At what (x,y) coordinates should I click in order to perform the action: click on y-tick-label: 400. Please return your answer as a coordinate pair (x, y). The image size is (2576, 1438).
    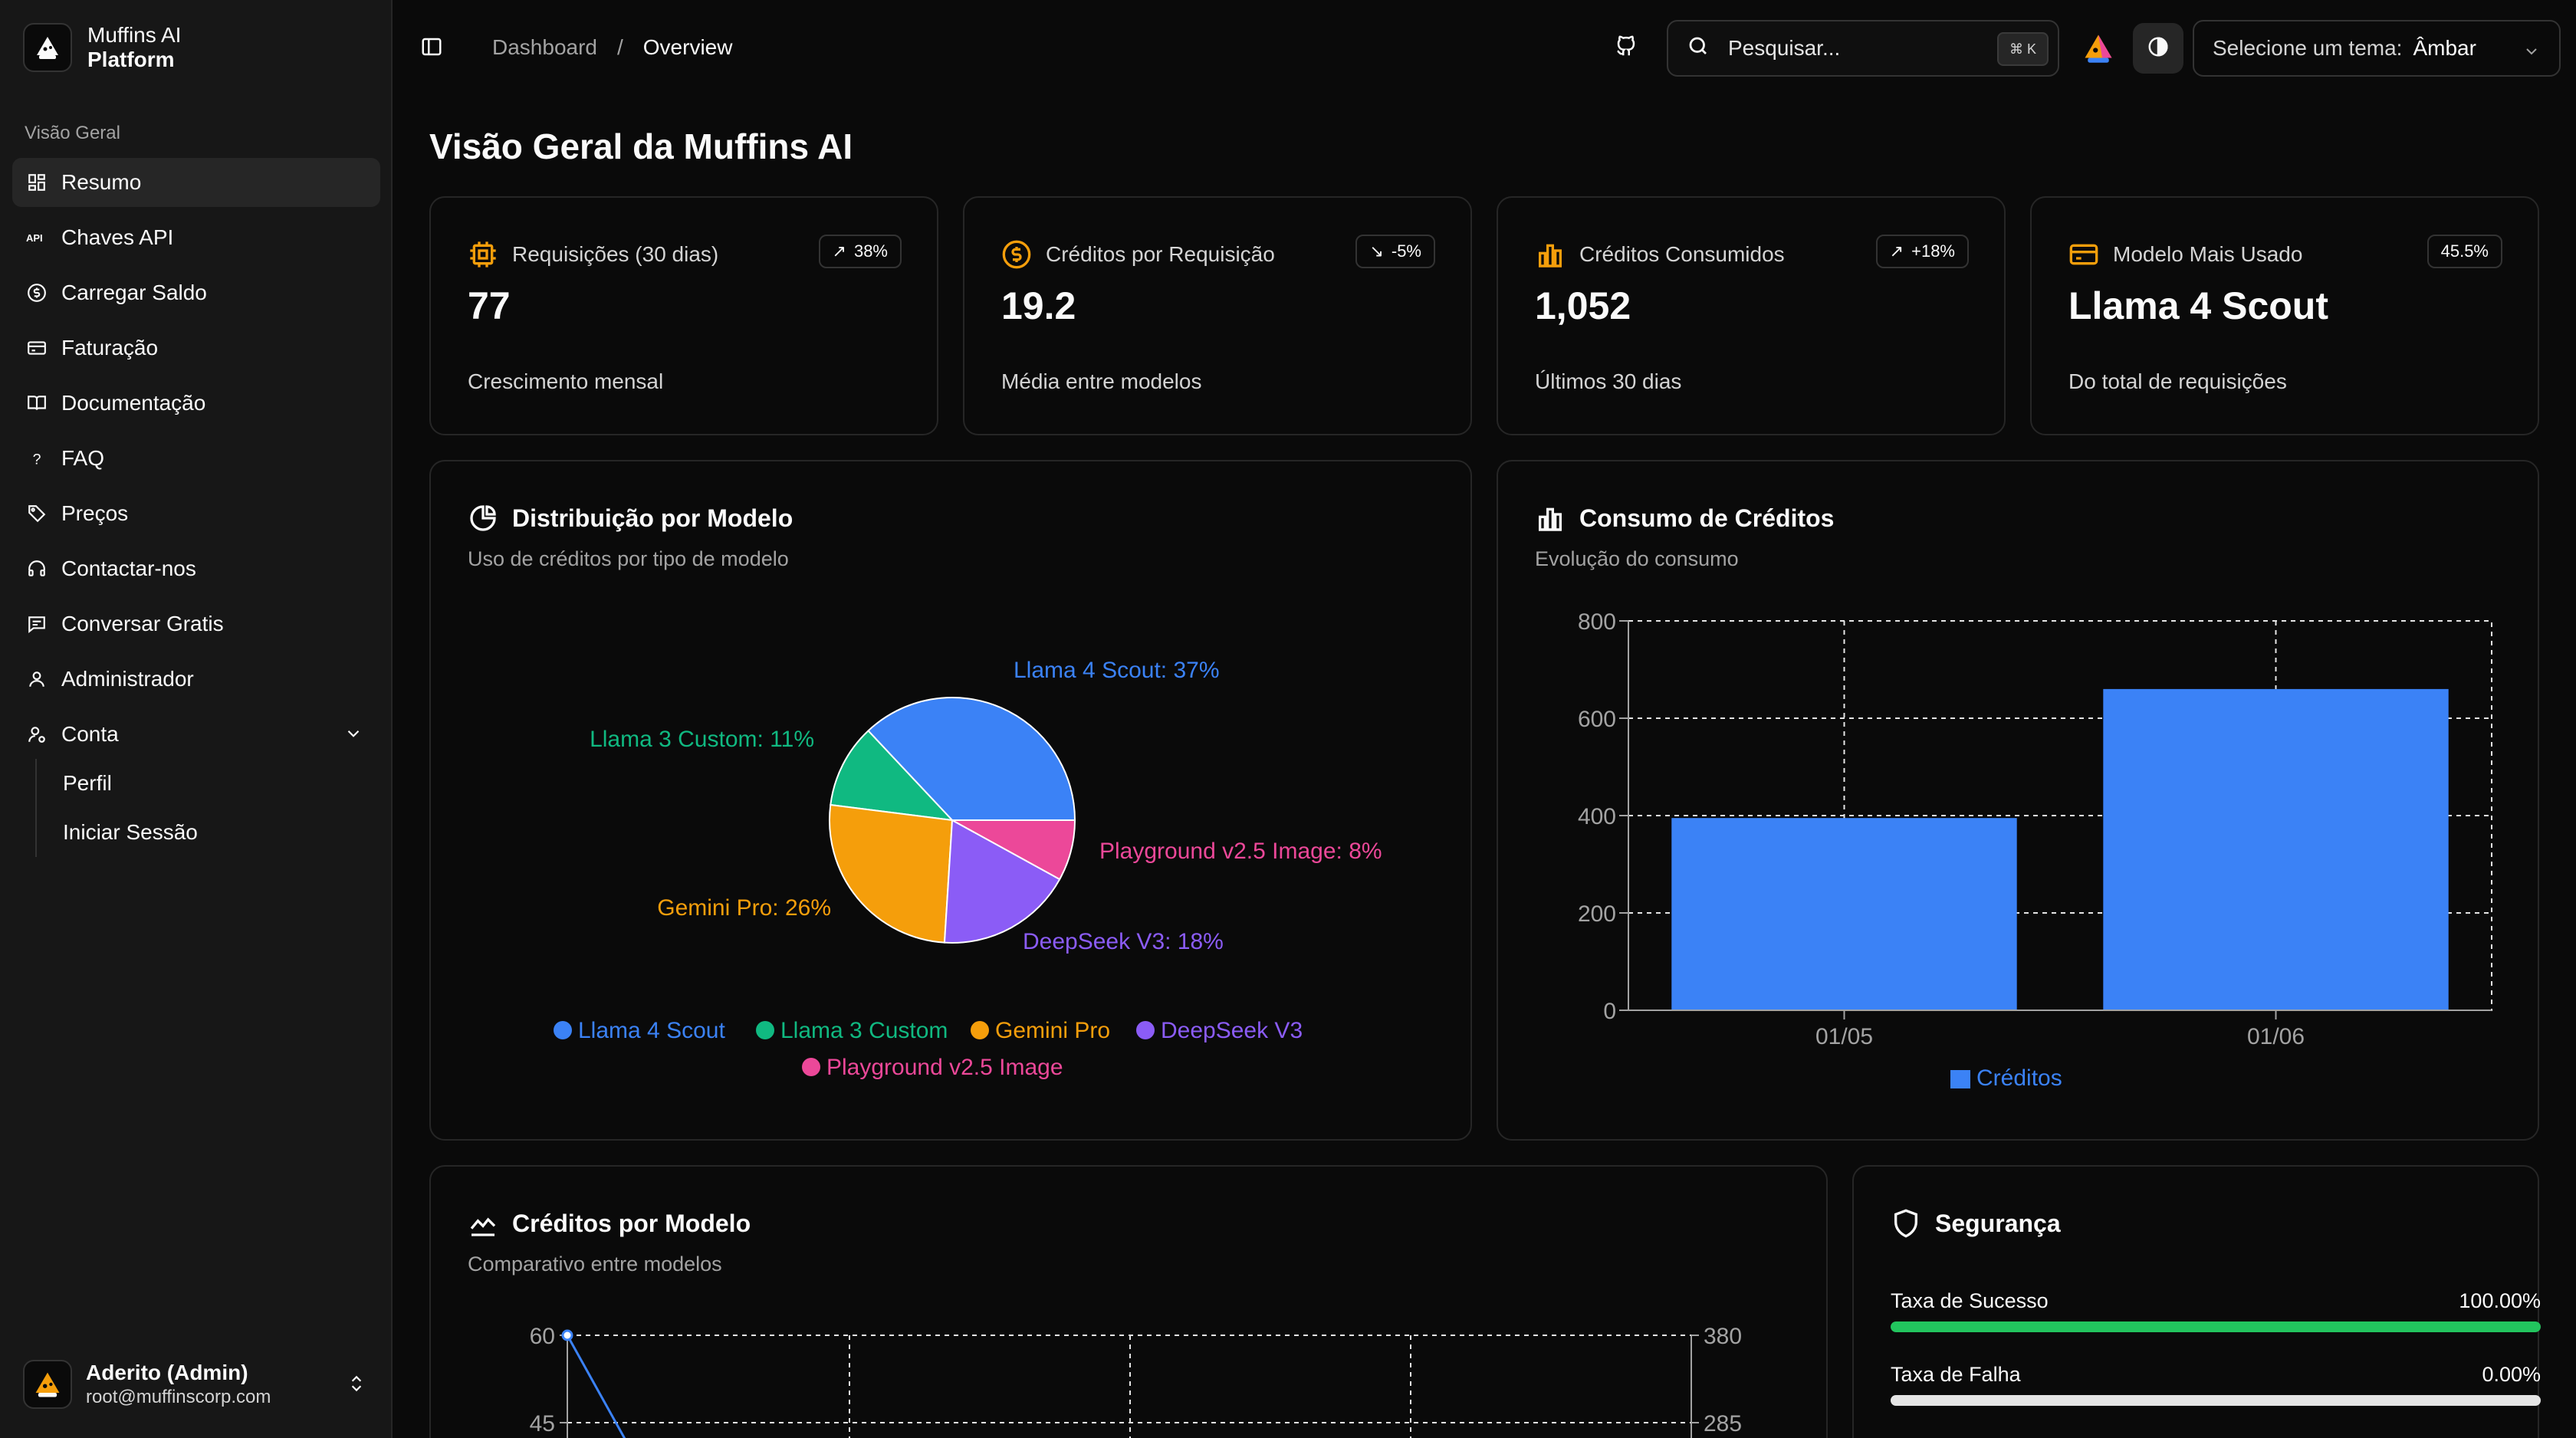
    Looking at the image, I should click on (1597, 816).